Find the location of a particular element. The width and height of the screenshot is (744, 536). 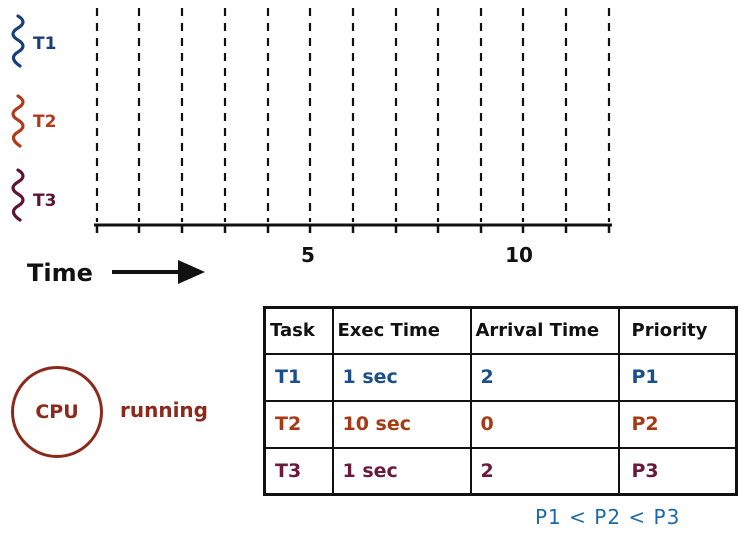

header-exec-time: Exec Time is located at coordinates (401, 330).